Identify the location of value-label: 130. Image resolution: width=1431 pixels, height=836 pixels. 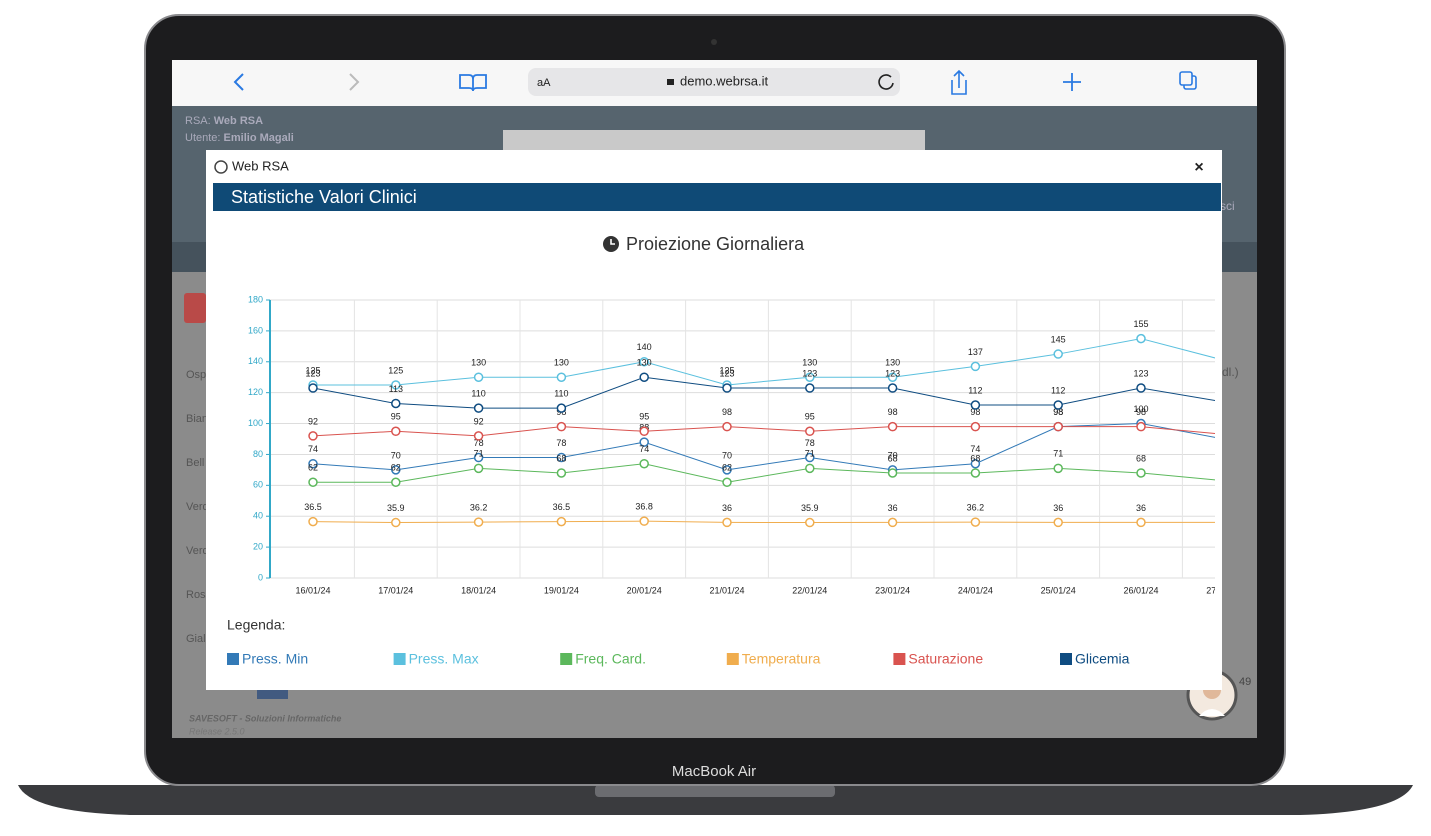
(478, 363).